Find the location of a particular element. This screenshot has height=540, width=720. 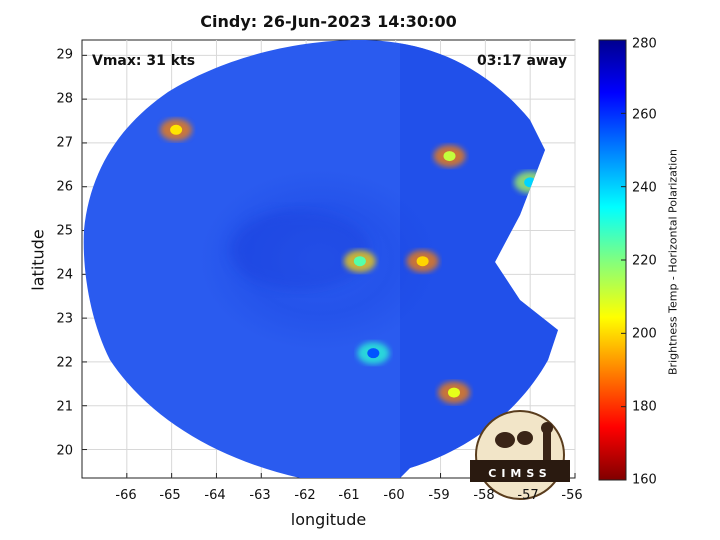

x-tick-label: -63 is located at coordinates (260, 495).